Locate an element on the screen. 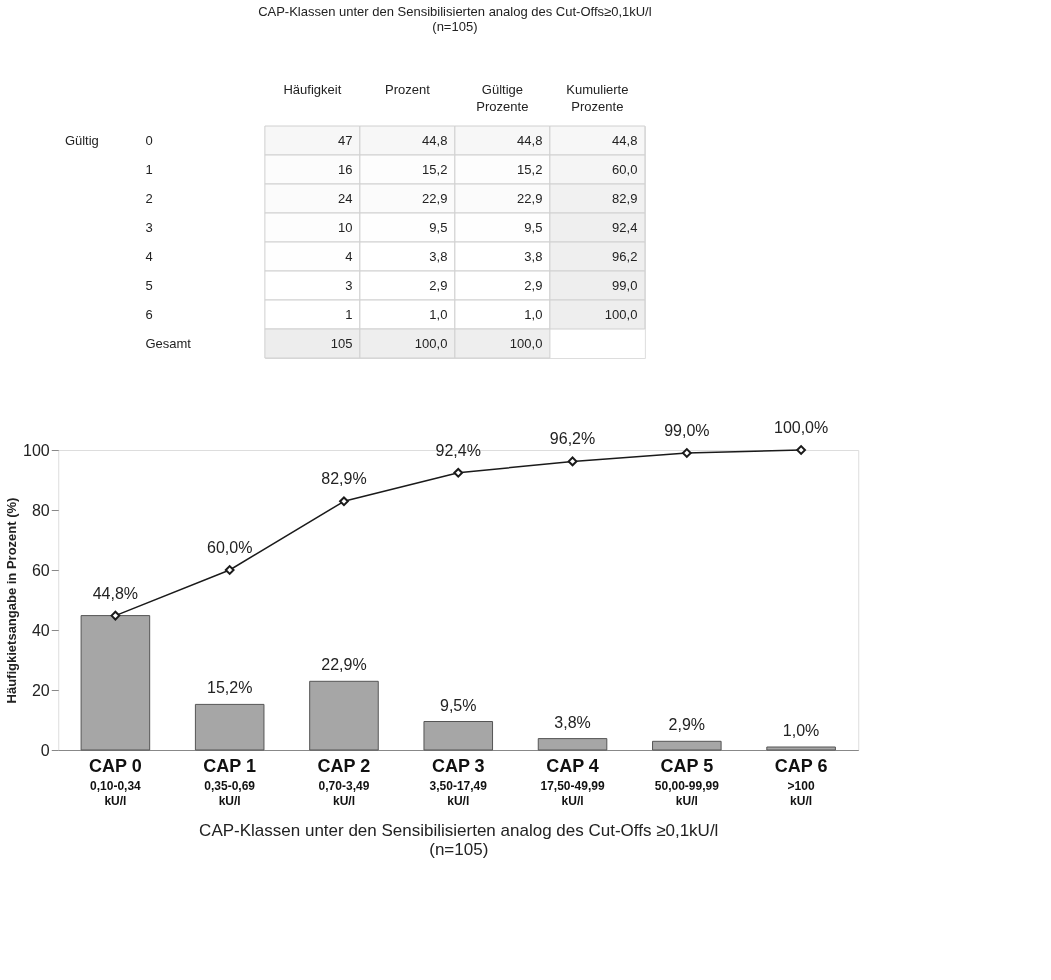  x-tick-label: Kumulierte Prozente is located at coordinates (597, 98).